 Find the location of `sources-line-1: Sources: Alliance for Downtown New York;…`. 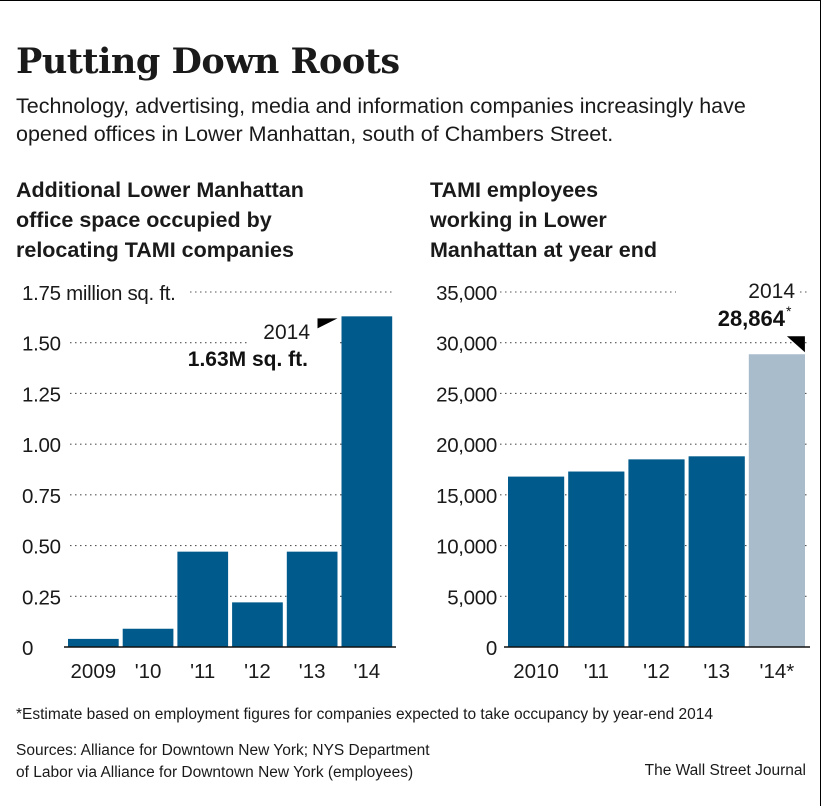

sources-line-1: Sources: Alliance for Downtown New York;… is located at coordinates (223, 750).